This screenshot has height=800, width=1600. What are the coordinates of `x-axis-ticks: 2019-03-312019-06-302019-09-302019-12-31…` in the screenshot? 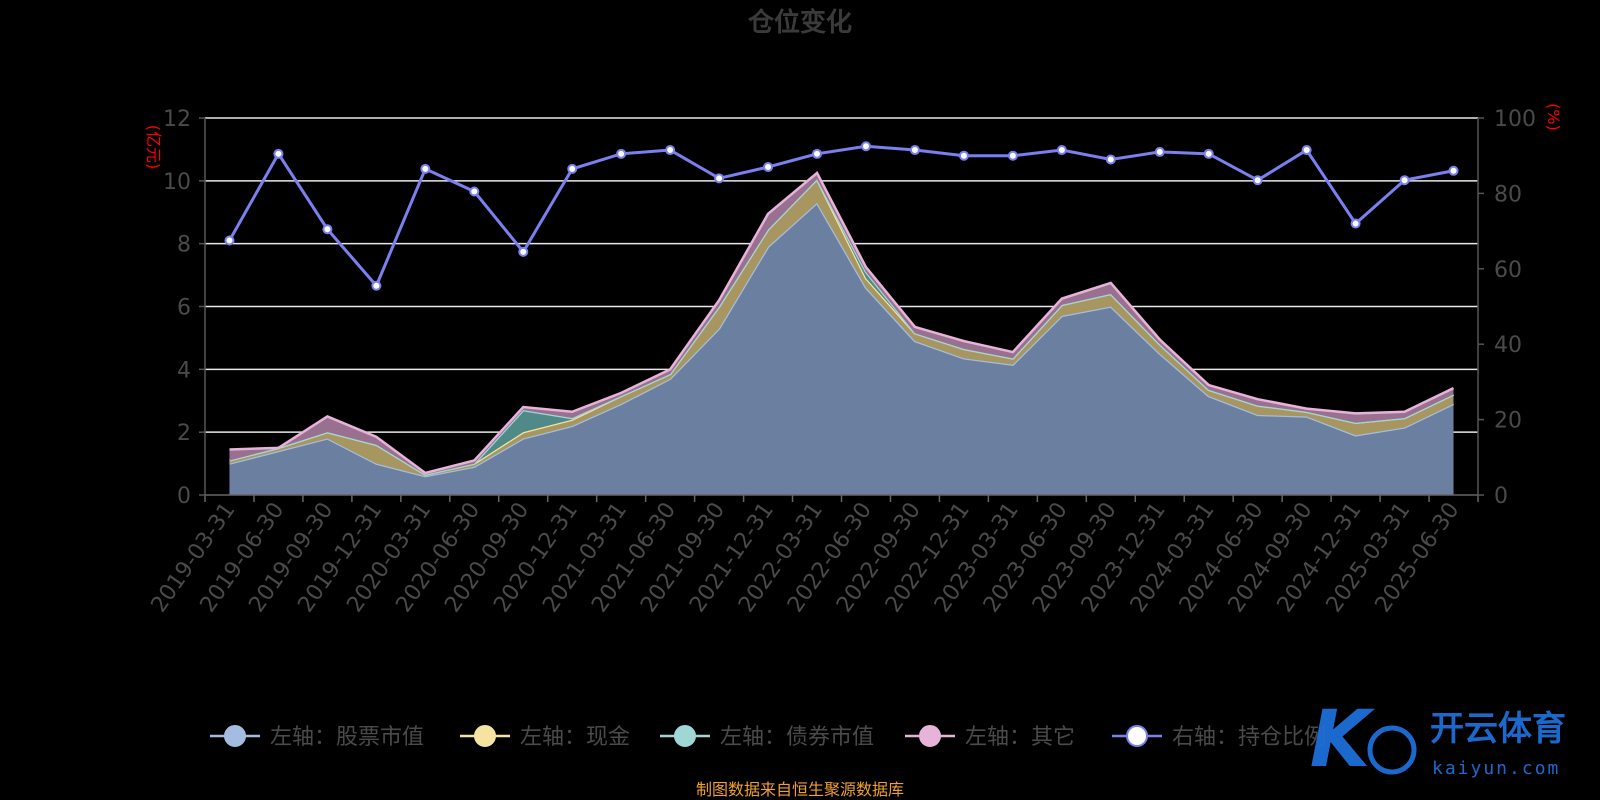 It's located at (806, 557).